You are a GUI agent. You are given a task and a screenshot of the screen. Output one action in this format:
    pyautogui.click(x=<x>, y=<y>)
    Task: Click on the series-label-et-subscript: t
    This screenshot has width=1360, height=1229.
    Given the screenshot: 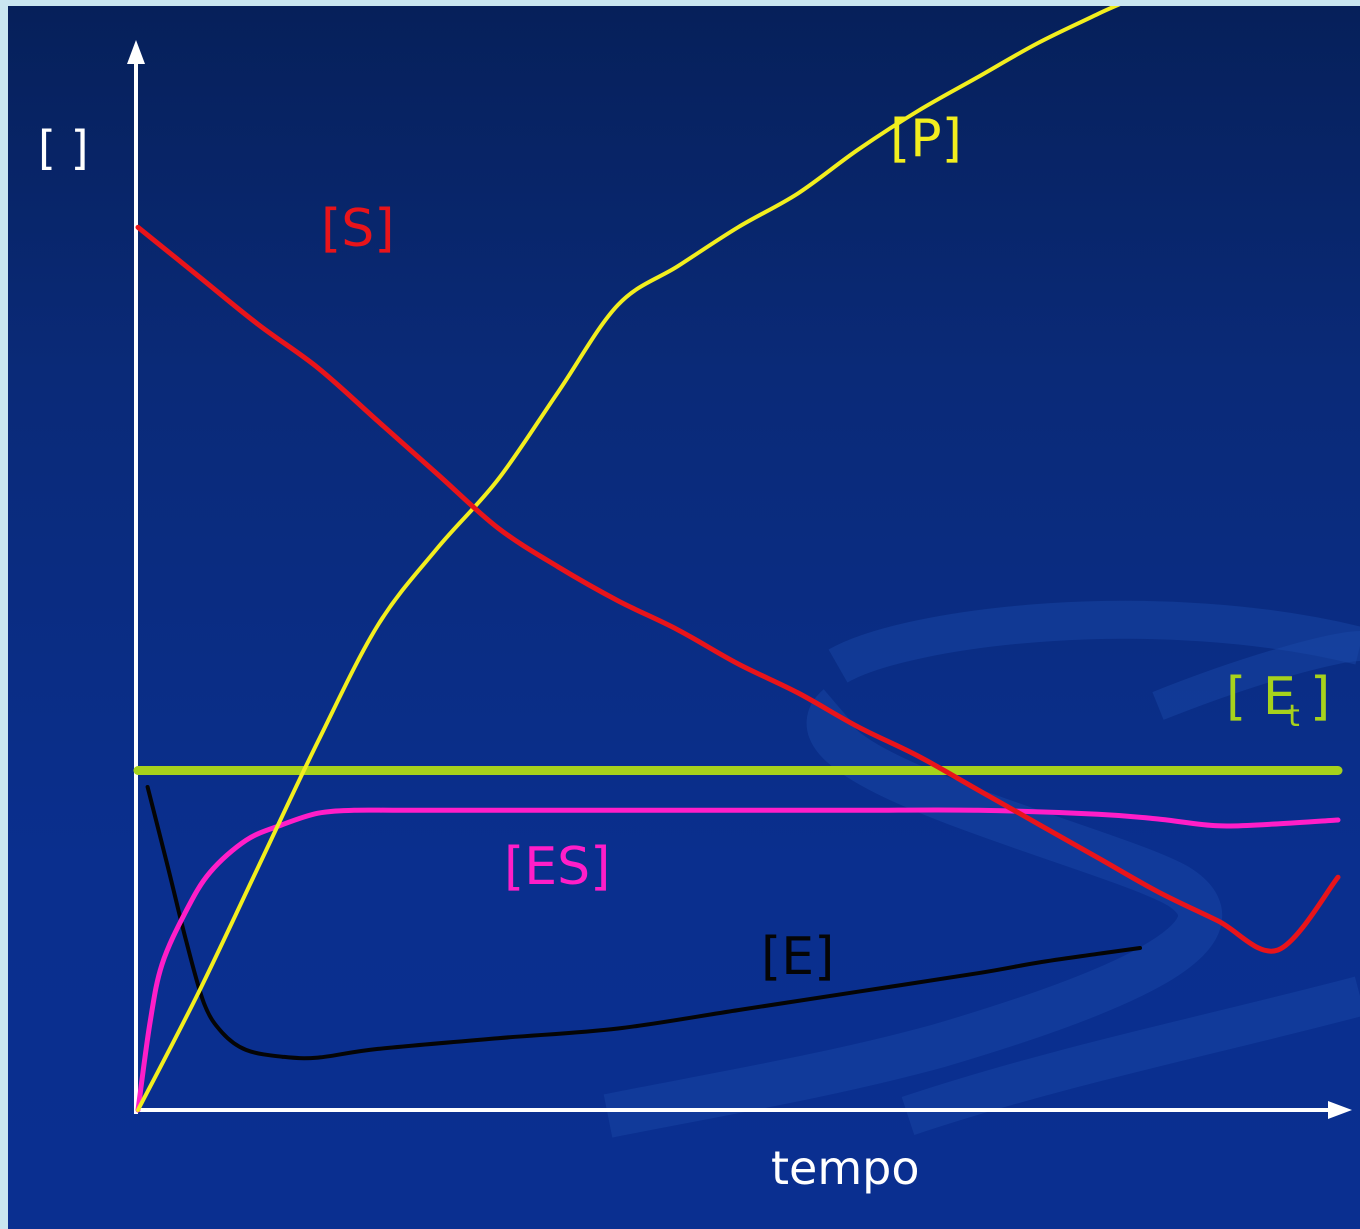 What is the action you would take?
    pyautogui.click(x=1294, y=716)
    